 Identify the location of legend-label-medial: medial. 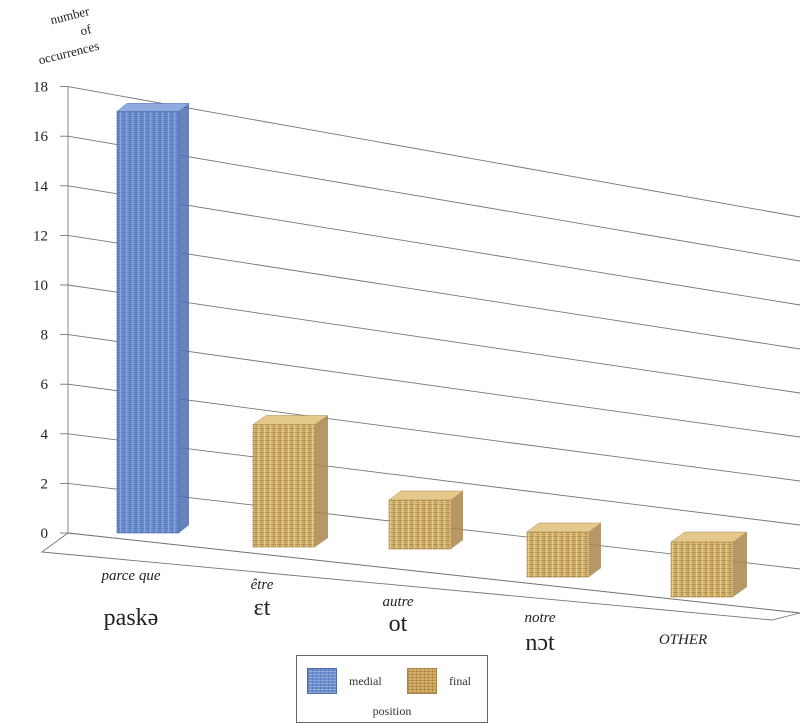
(365, 681).